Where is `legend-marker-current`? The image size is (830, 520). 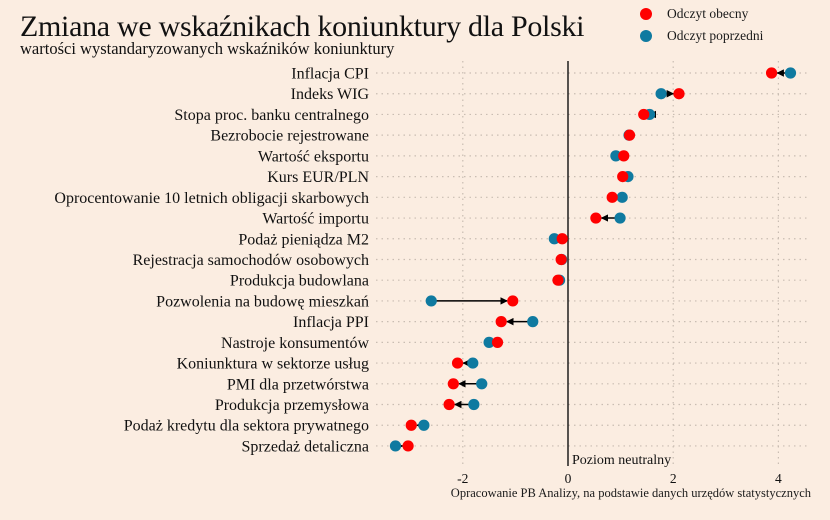 legend-marker-current is located at coordinates (646, 14).